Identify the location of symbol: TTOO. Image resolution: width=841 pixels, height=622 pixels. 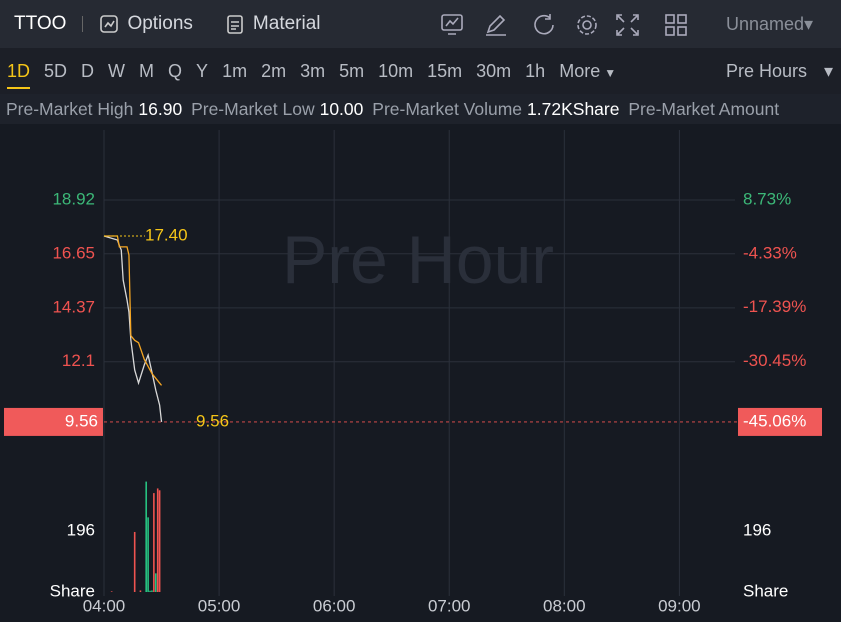
(40, 23).